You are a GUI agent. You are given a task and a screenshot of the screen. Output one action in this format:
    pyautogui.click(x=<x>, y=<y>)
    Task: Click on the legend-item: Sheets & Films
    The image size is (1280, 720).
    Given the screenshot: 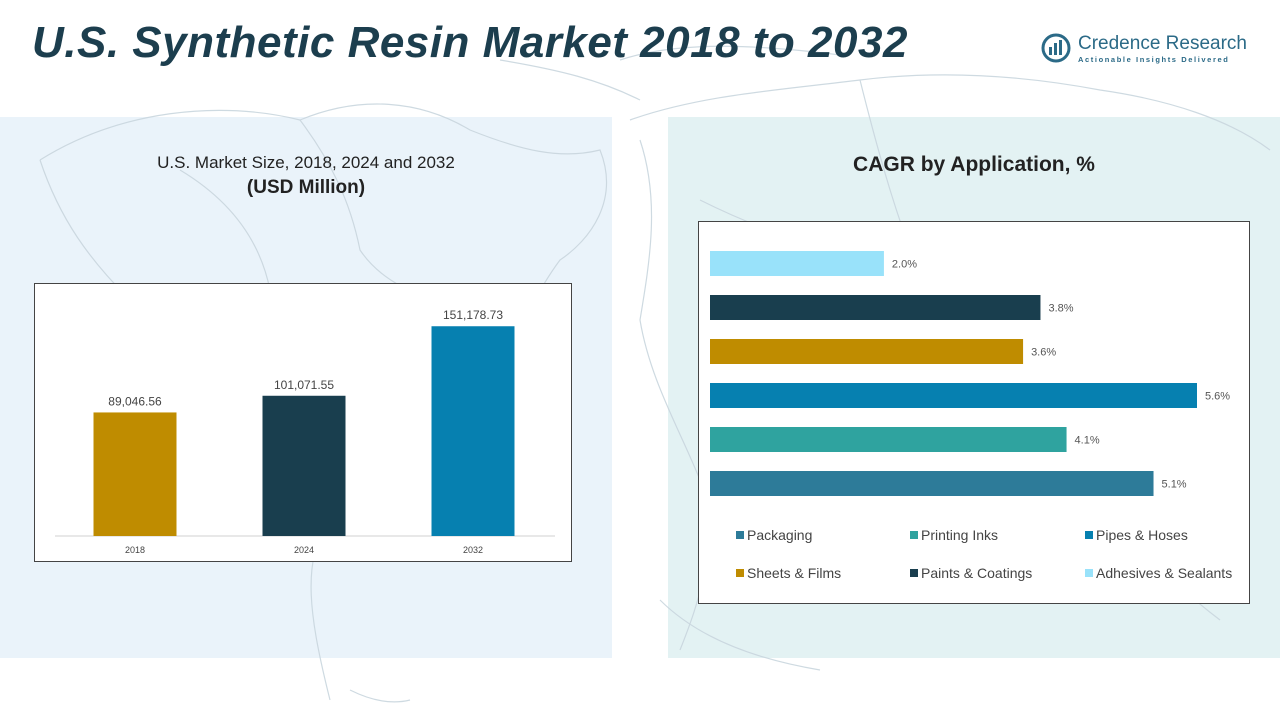 What is the action you would take?
    pyautogui.click(x=788, y=573)
    